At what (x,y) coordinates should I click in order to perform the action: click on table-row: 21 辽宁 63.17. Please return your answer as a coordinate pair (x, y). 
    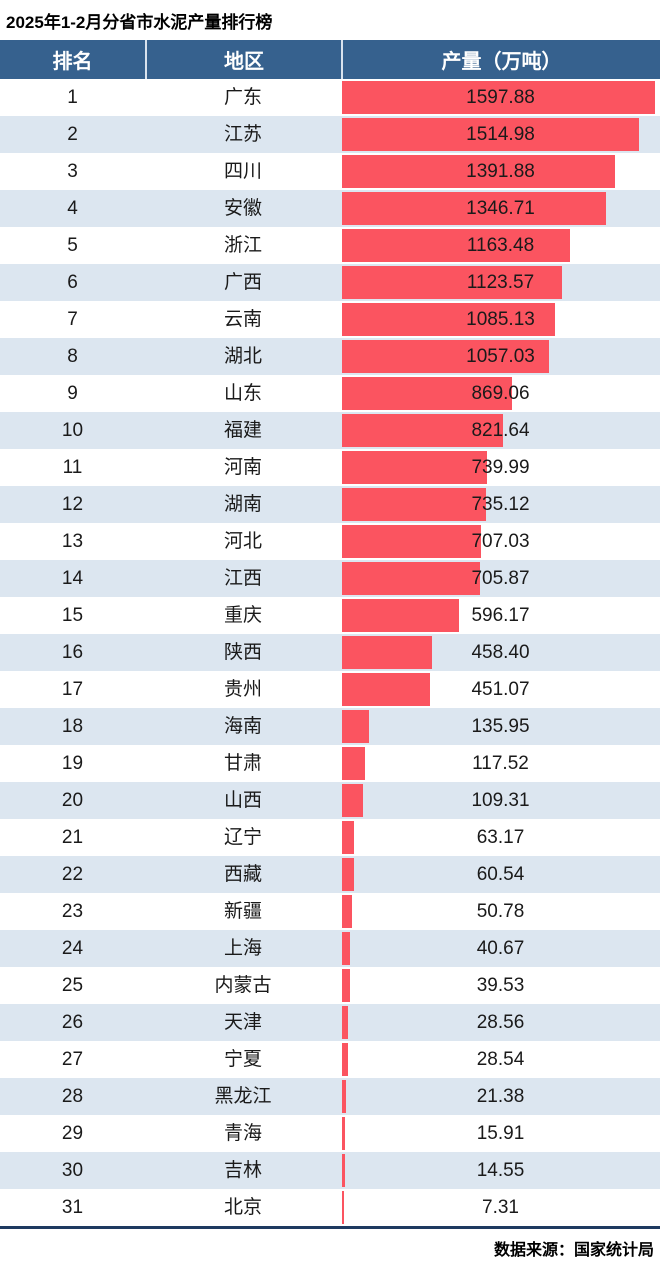
    Looking at the image, I should click on (330, 837).